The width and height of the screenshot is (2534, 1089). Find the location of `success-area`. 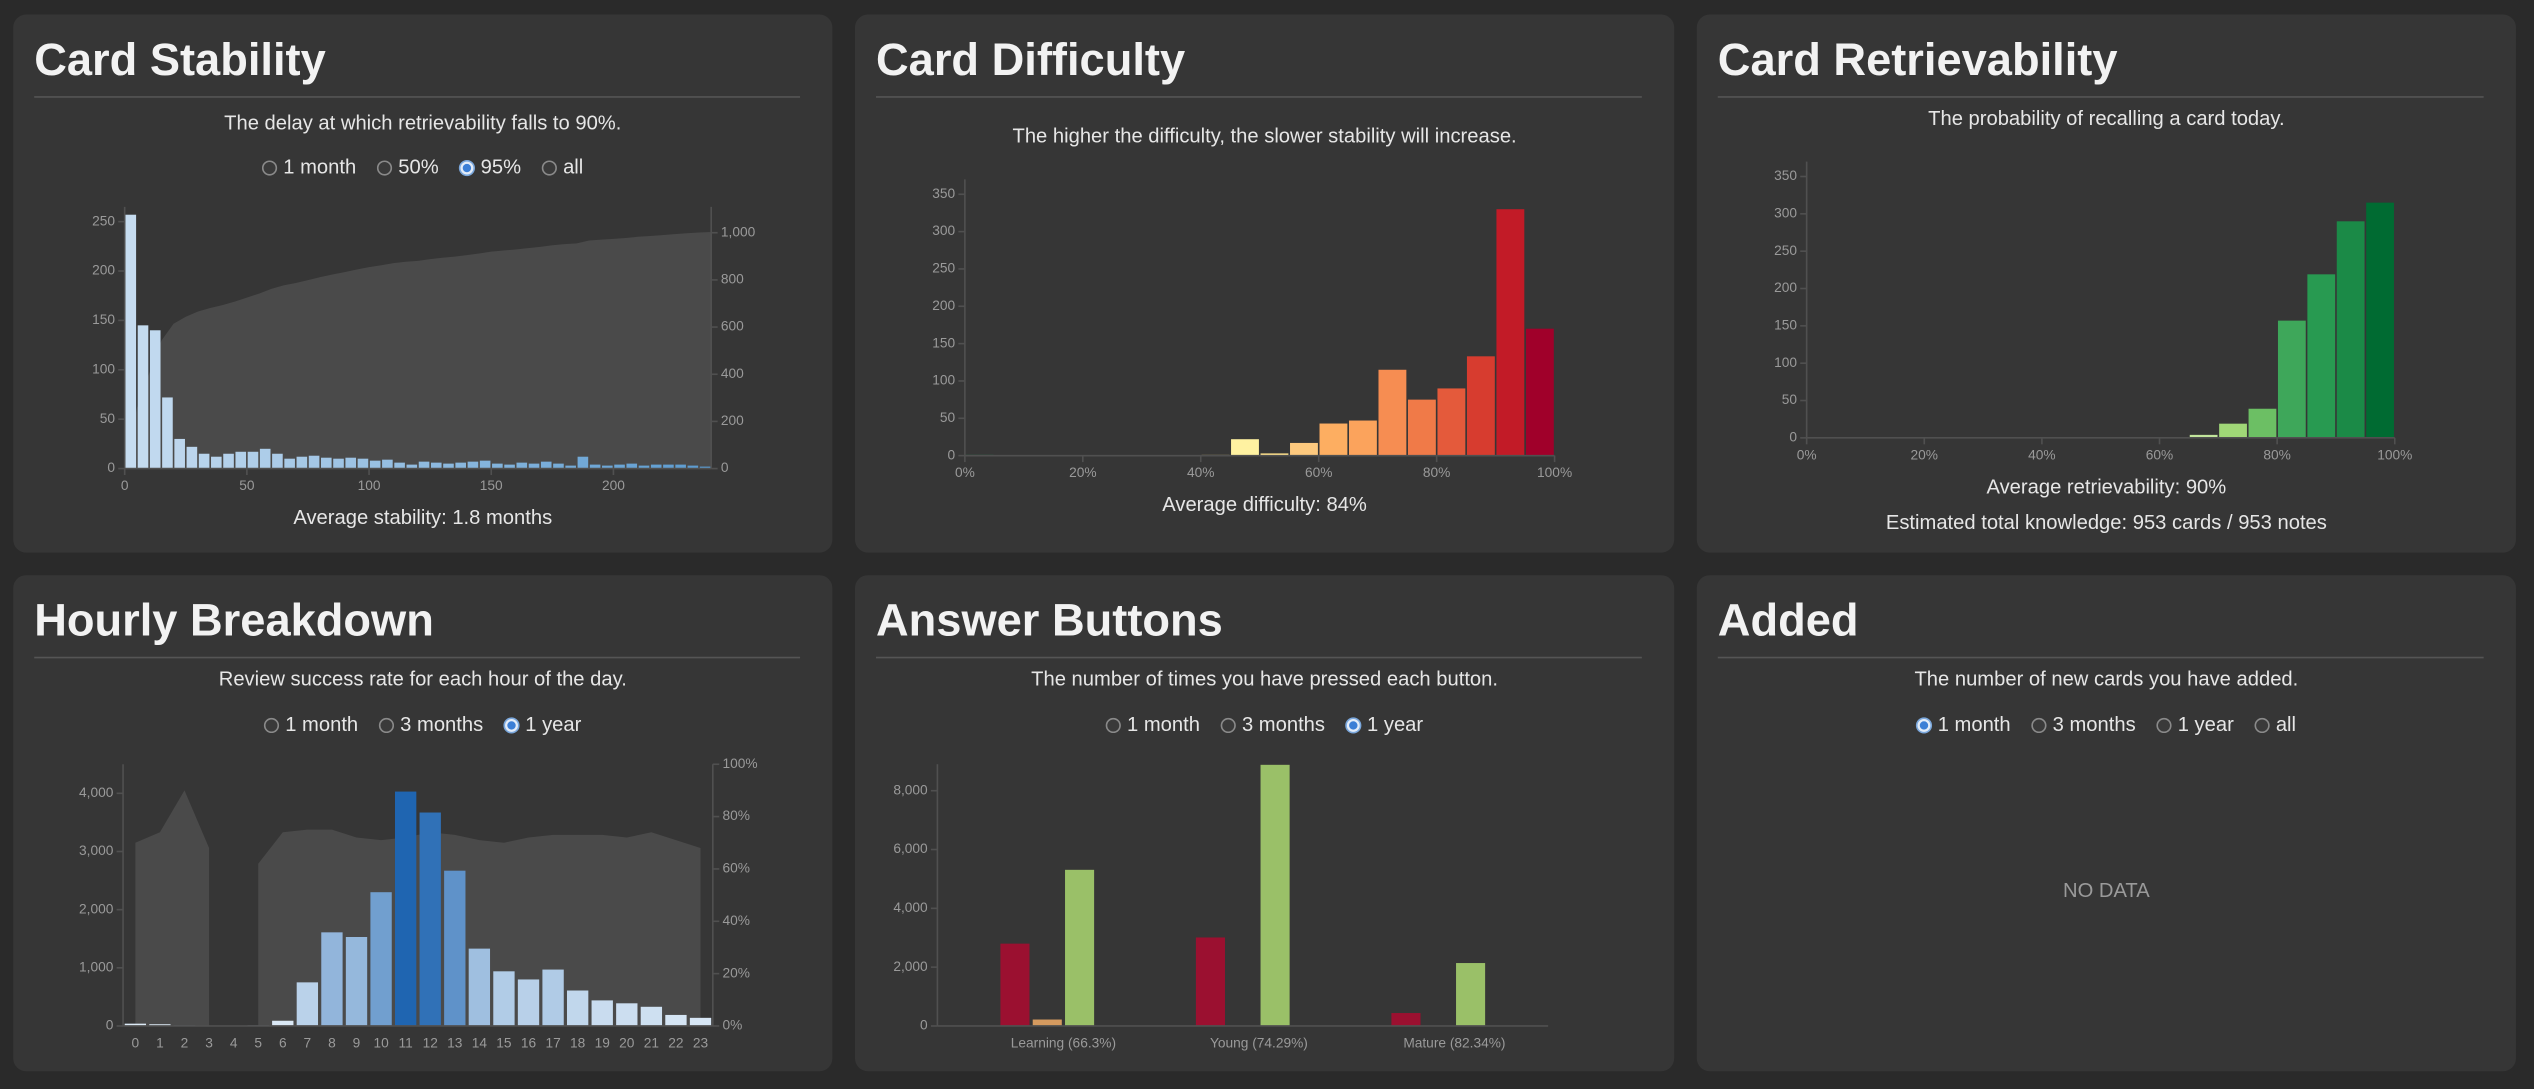

success-area is located at coordinates (418, 908).